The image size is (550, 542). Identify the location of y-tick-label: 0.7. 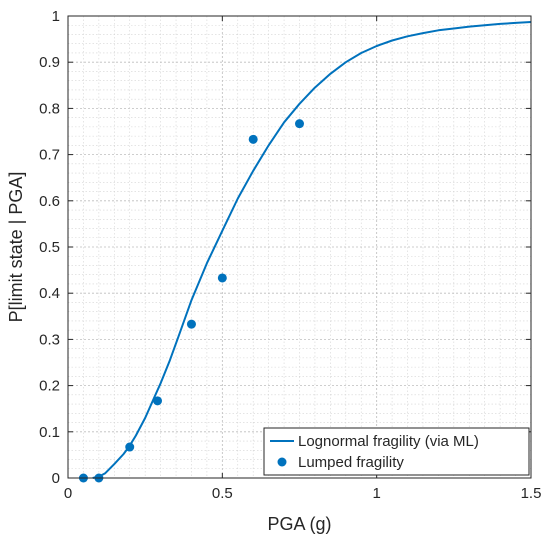
(49, 155).